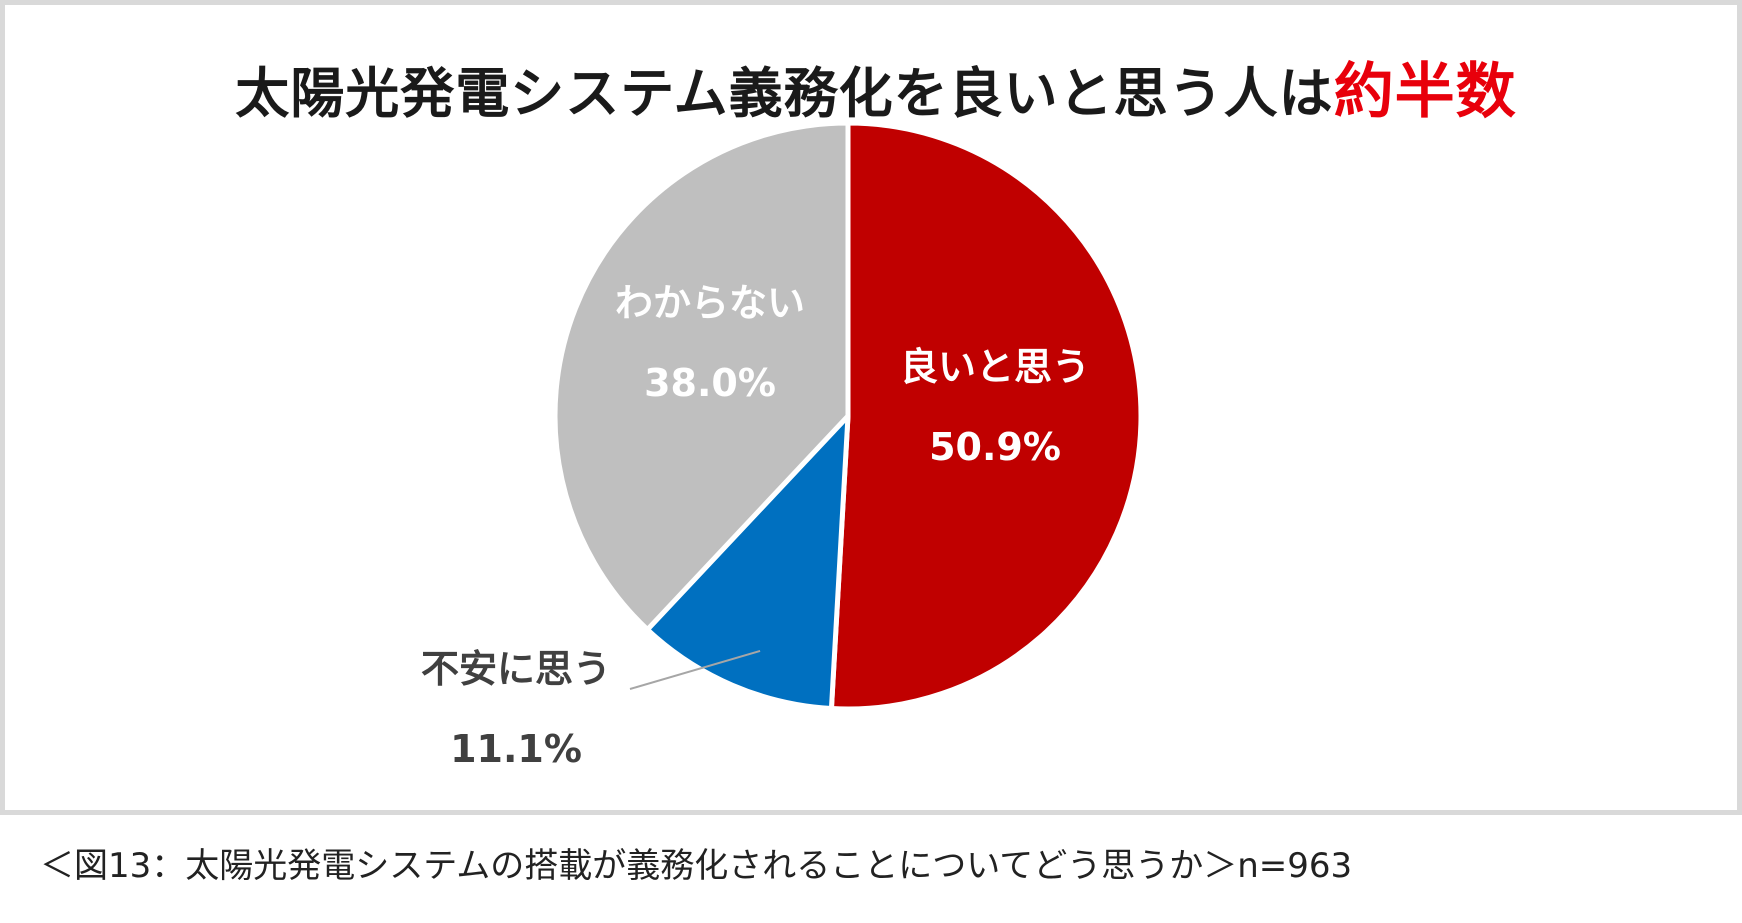  Describe the element at coordinates (784, 93) in the screenshot. I see `chart-title-main: 太陽光発電システム義務化を良いと思う人は` at that location.